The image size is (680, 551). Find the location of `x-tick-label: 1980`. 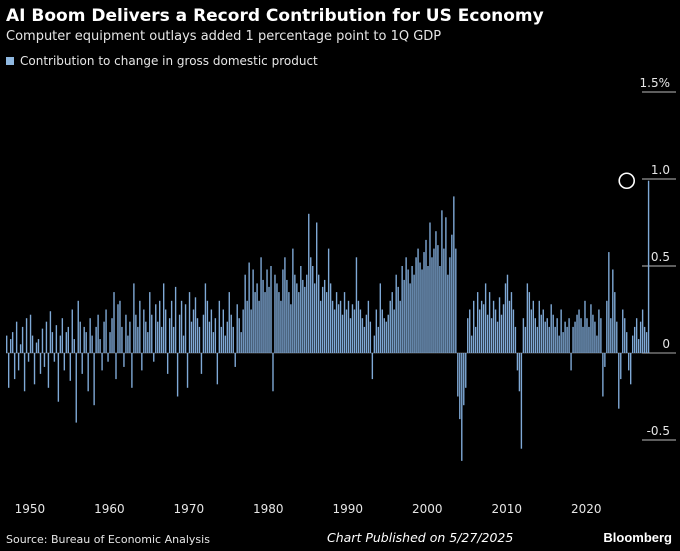

x-tick-label: 1980 is located at coordinates (268, 509).